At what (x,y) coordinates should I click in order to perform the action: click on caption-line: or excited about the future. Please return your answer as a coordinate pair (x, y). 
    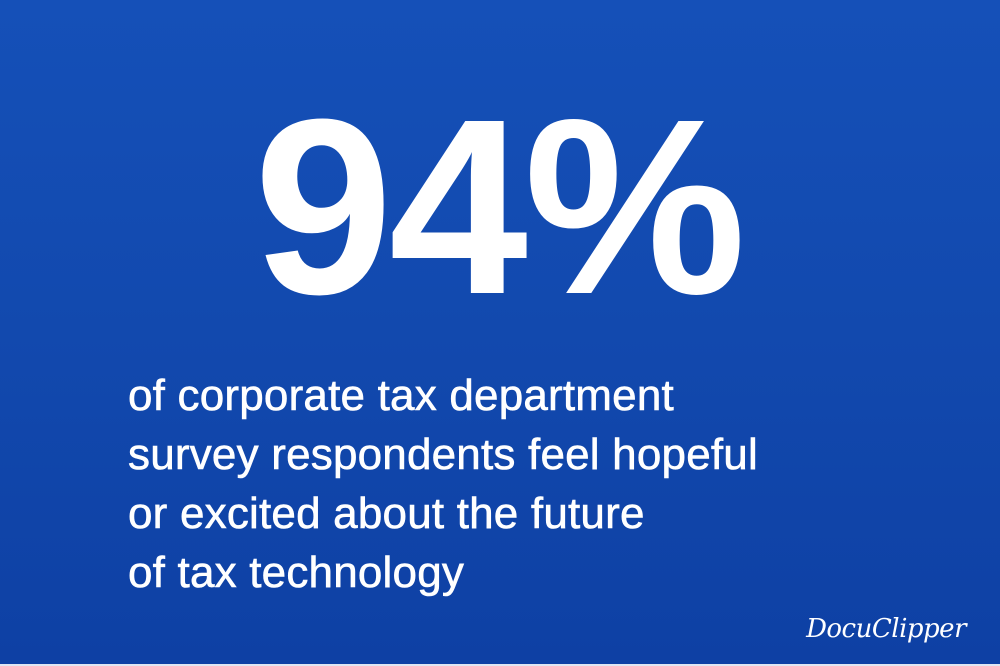
    Looking at the image, I should click on (386, 514).